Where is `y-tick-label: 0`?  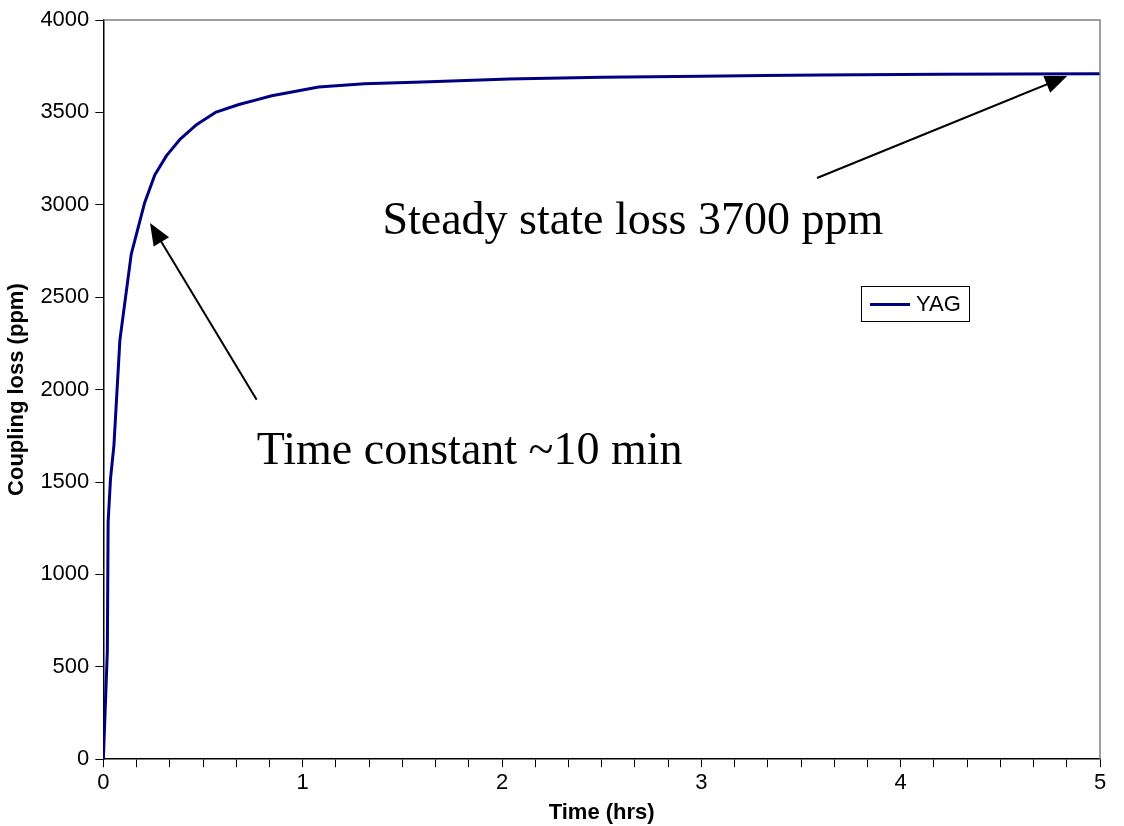 y-tick-label: 0 is located at coordinates (83, 758).